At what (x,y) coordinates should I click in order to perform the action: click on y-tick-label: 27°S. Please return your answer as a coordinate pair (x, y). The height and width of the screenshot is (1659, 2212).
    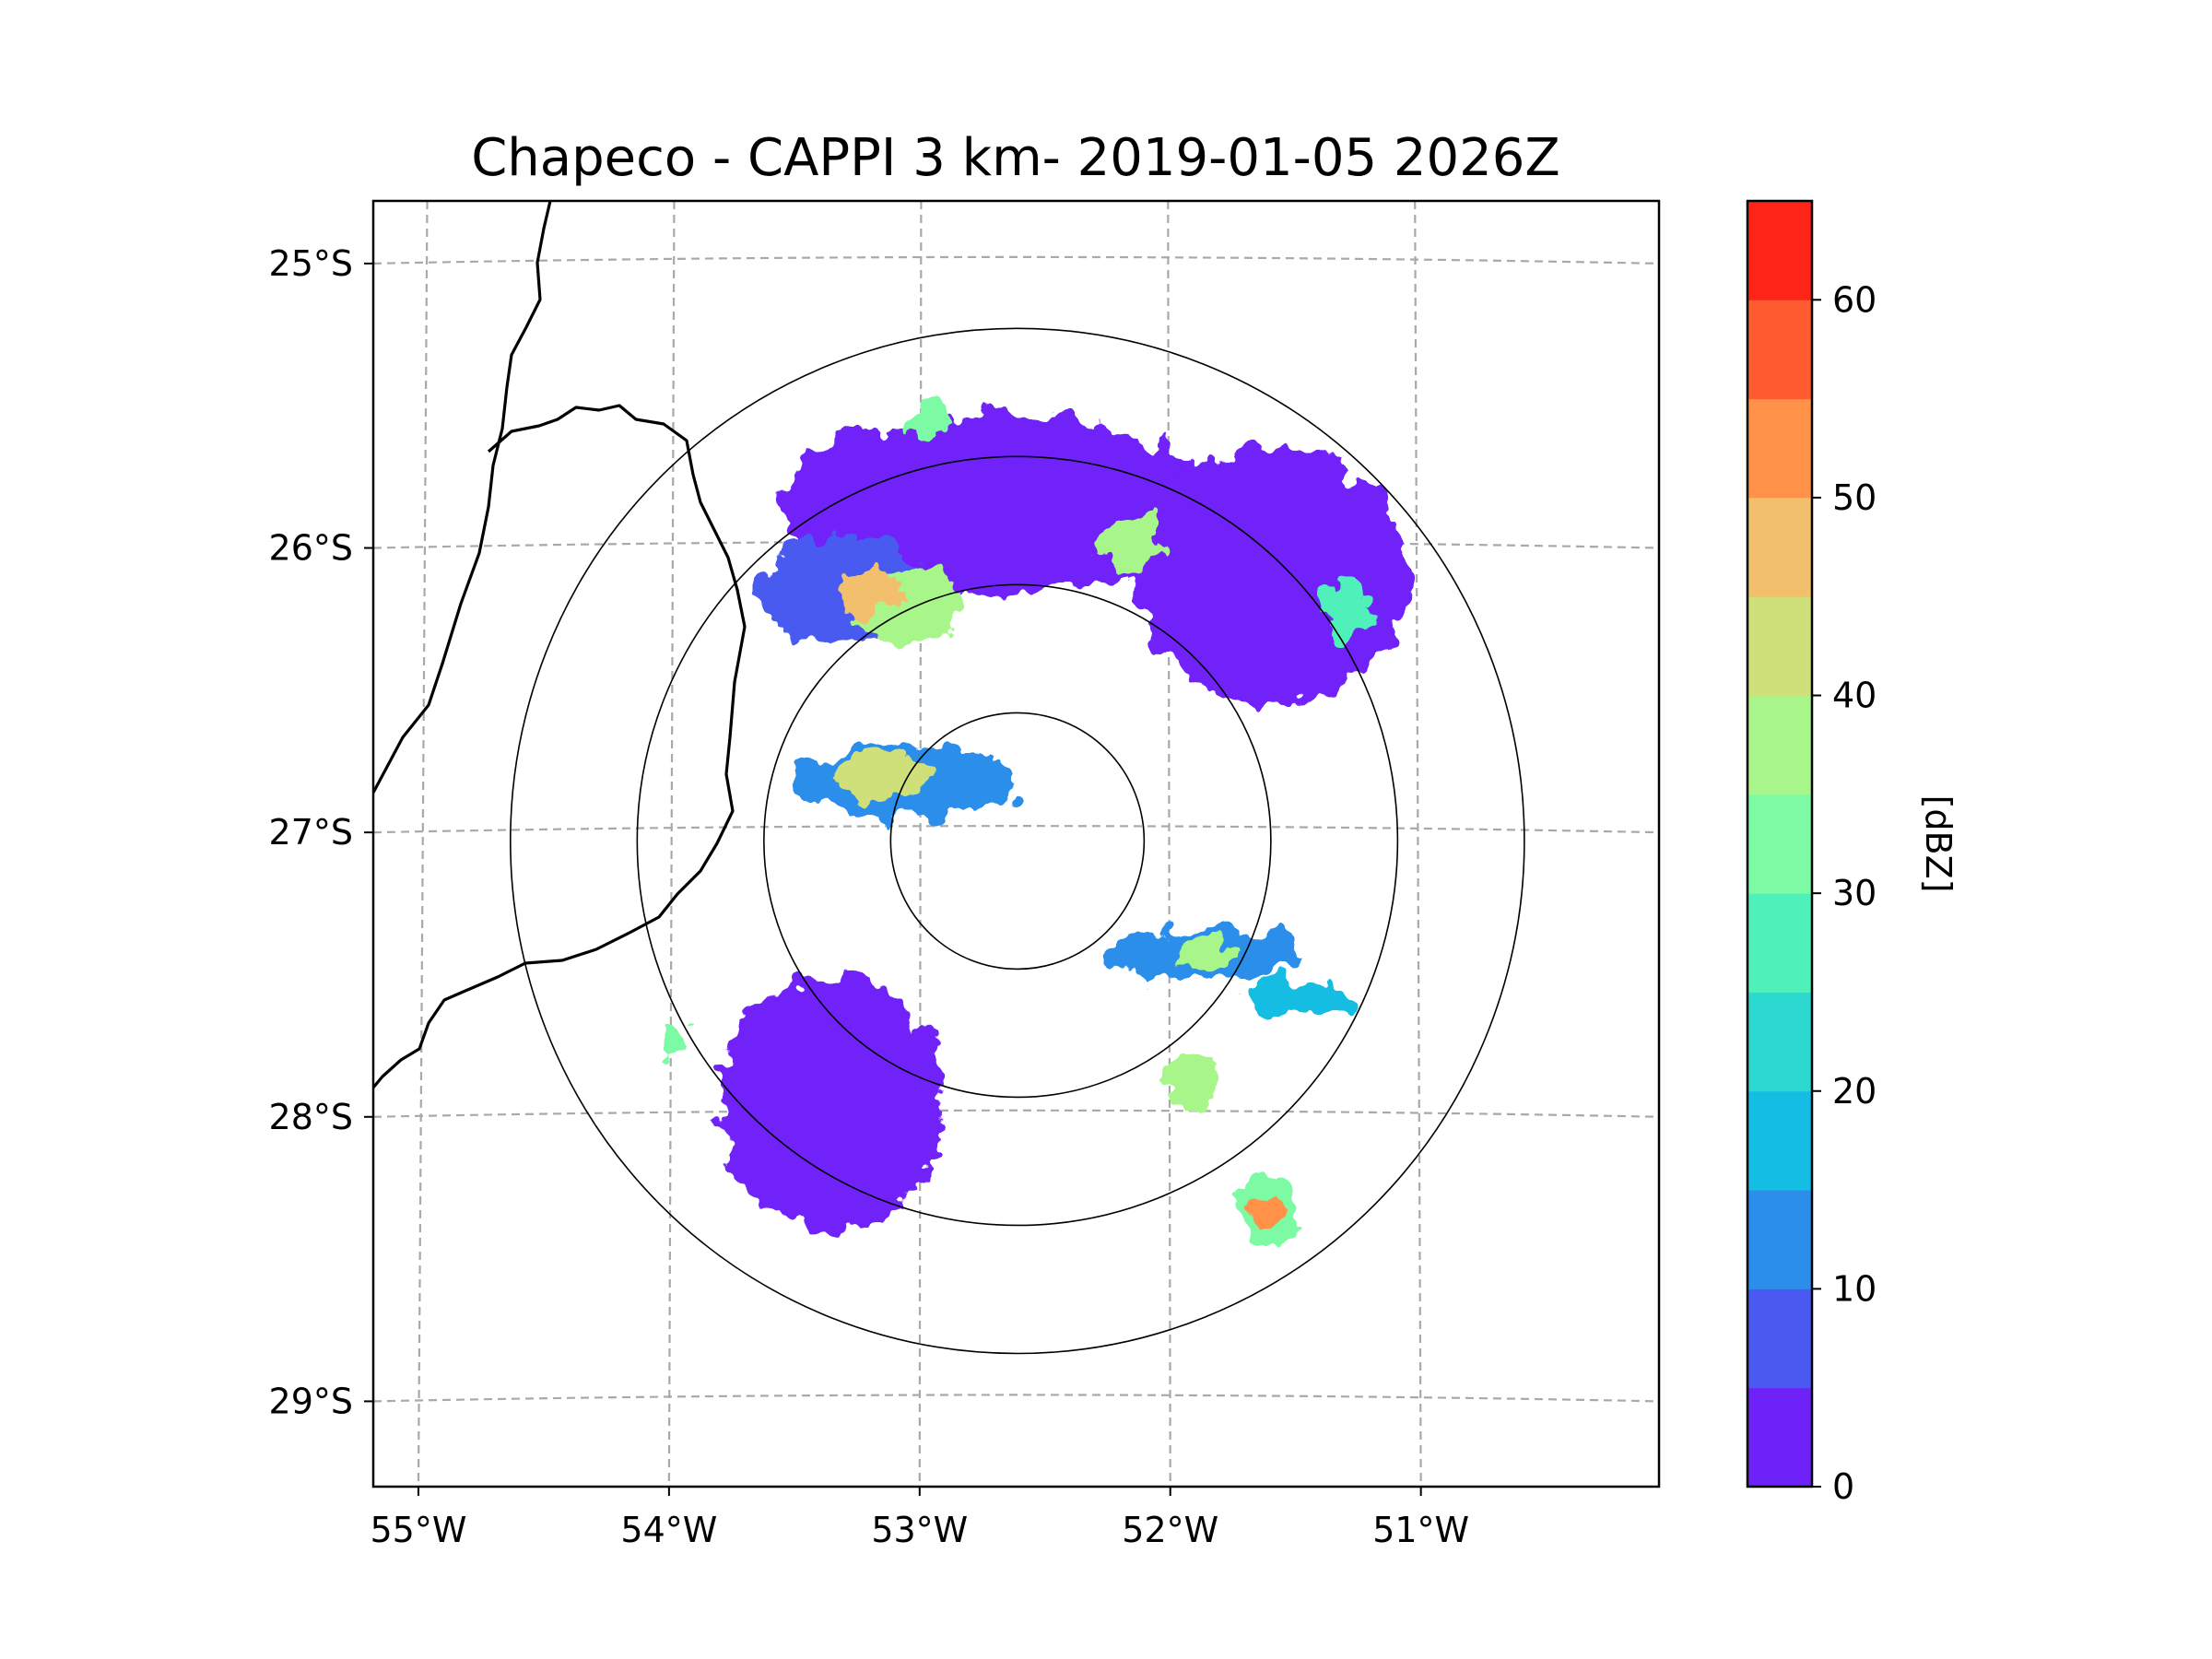
    Looking at the image, I should click on (311, 832).